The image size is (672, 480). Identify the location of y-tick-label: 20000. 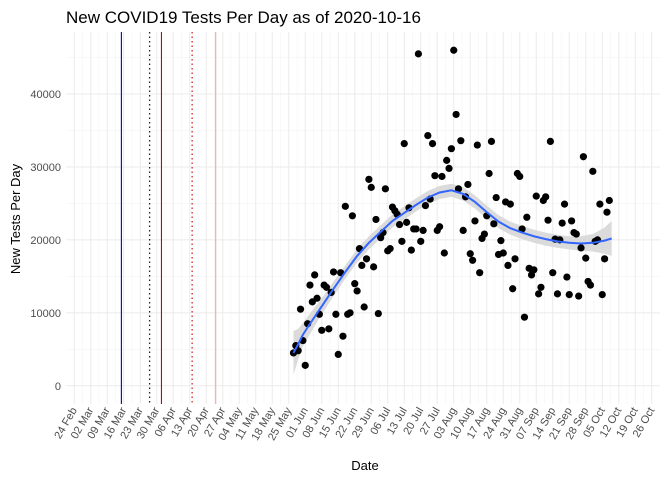
(45, 241).